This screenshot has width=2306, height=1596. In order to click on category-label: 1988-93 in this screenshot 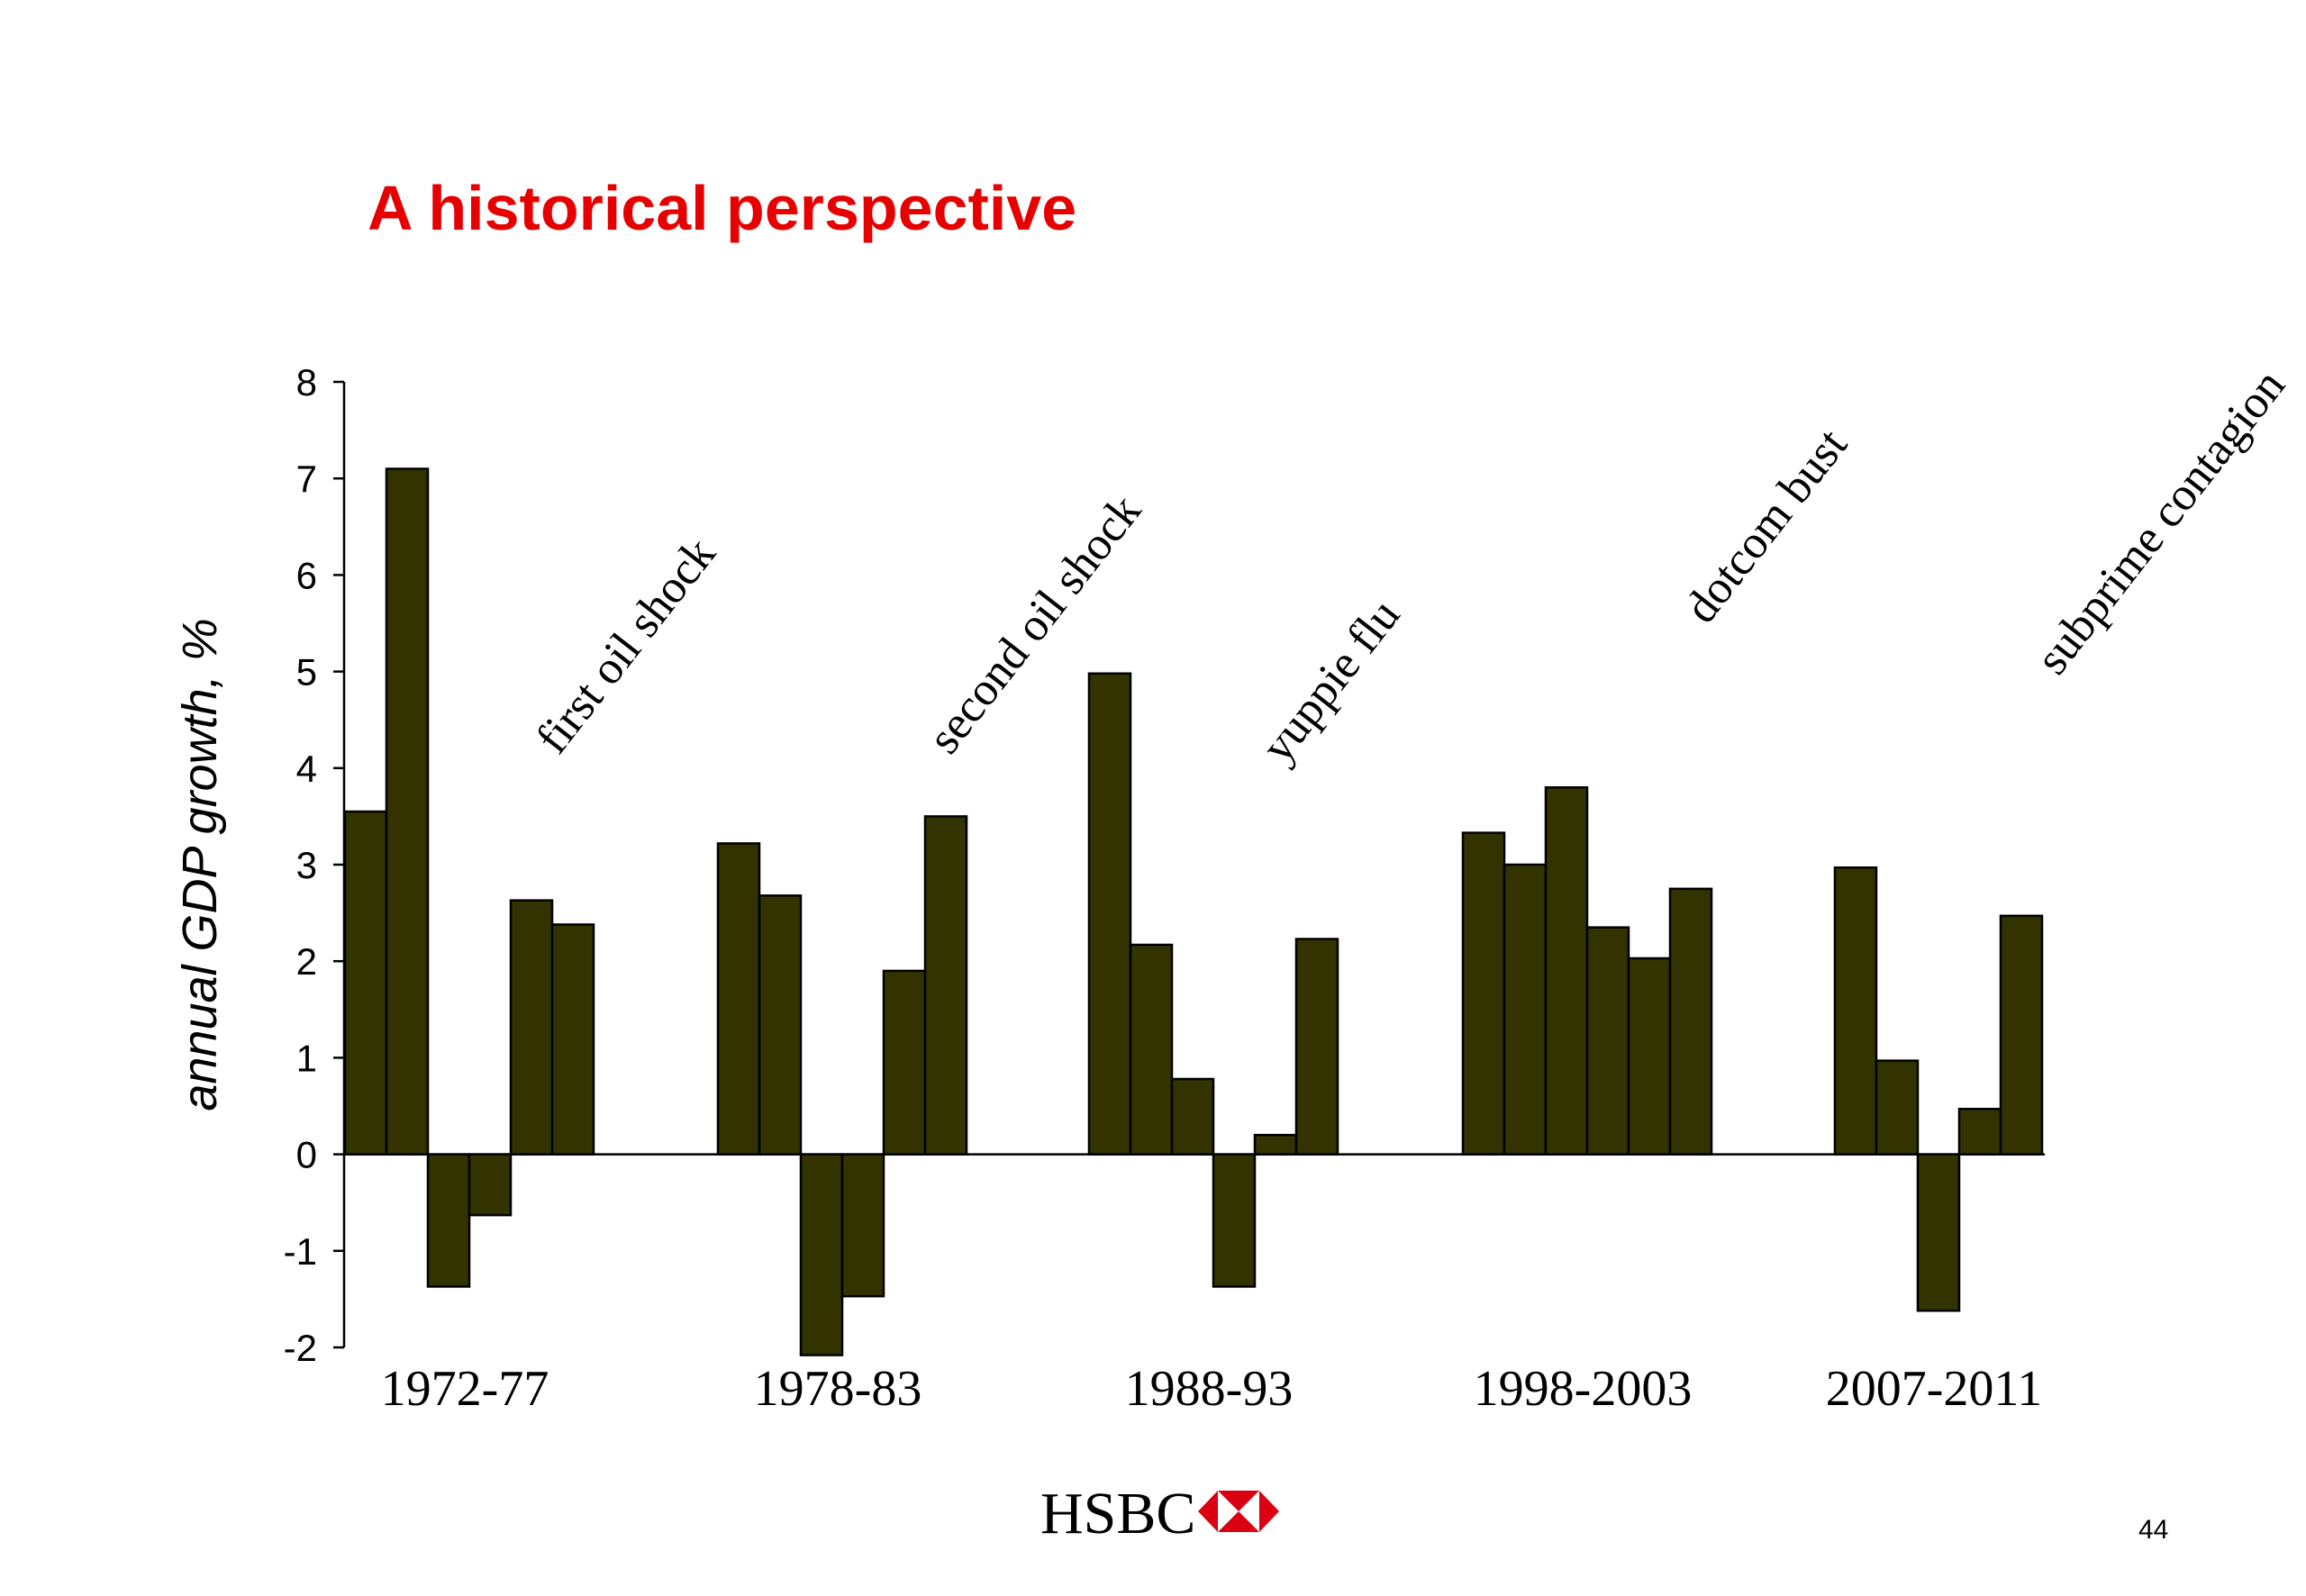, I will do `click(1209, 1389)`.